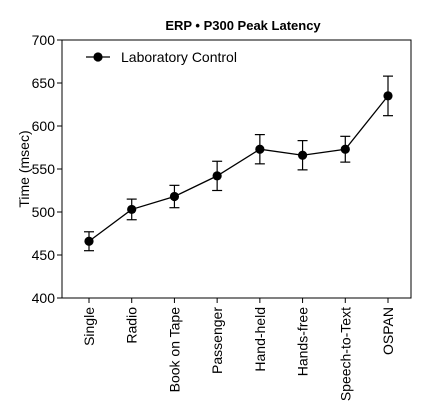 This screenshot has height=420, width=428. What do you see at coordinates (44, 169) in the screenshot?
I see `y-tick-label: 550` at bounding box center [44, 169].